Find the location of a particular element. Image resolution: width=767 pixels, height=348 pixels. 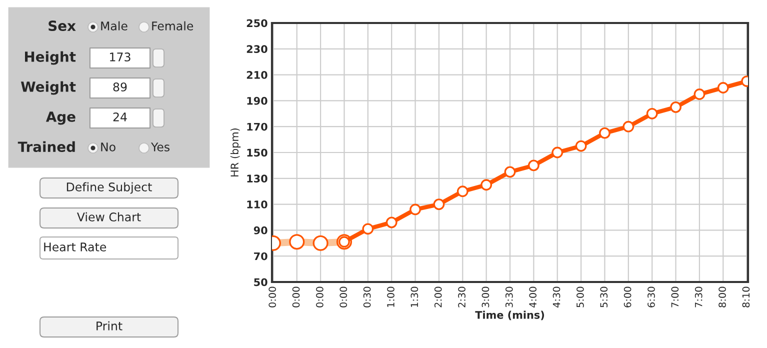

text: Yes is located at coordinates (160, 147).